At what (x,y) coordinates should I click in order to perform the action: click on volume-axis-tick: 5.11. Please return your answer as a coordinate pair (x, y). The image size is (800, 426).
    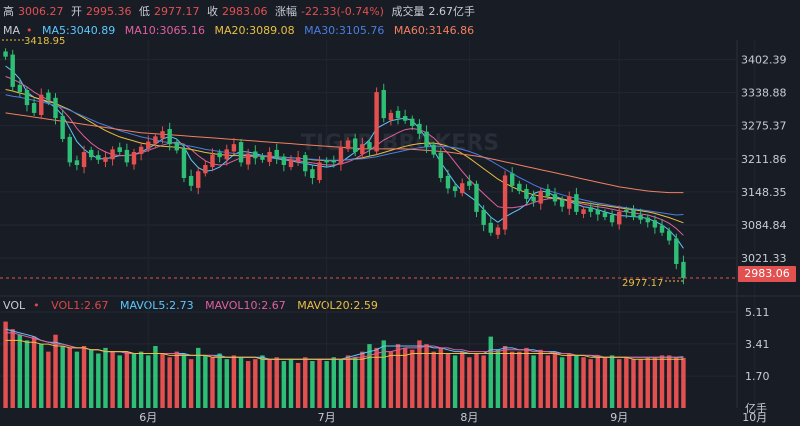
    Looking at the image, I should click on (757, 312).